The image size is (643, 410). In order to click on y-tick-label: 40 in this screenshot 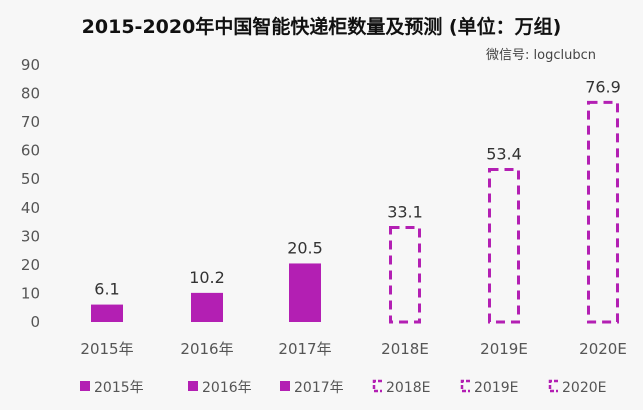, I will do `click(30, 208)`.